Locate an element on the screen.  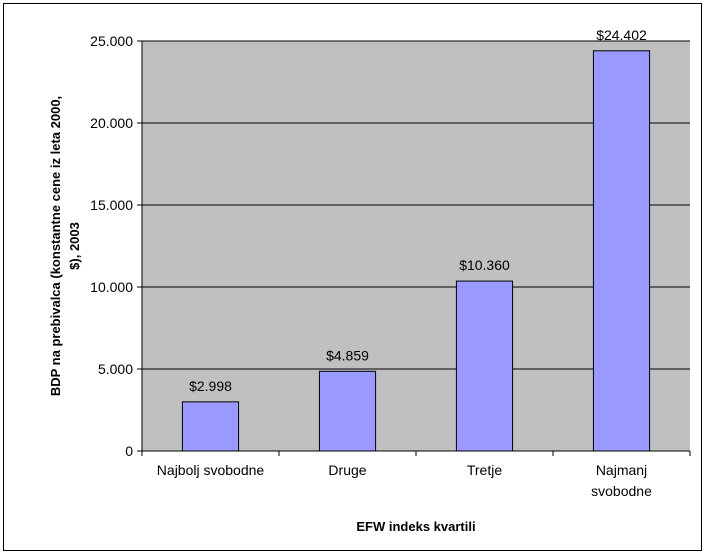
x-tick-label: svobodne is located at coordinates (621, 491).